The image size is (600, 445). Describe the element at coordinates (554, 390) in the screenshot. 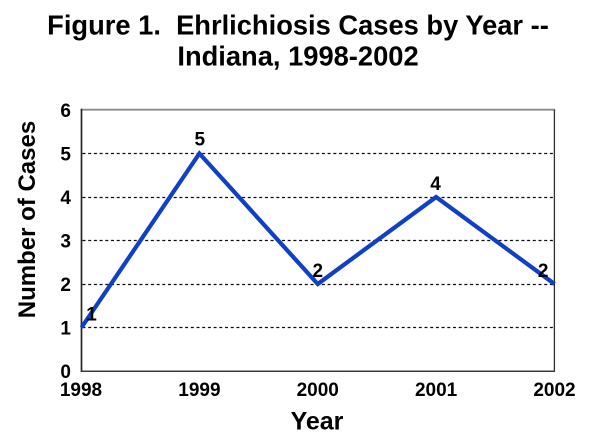

I see `svg-text: 2002` at that location.